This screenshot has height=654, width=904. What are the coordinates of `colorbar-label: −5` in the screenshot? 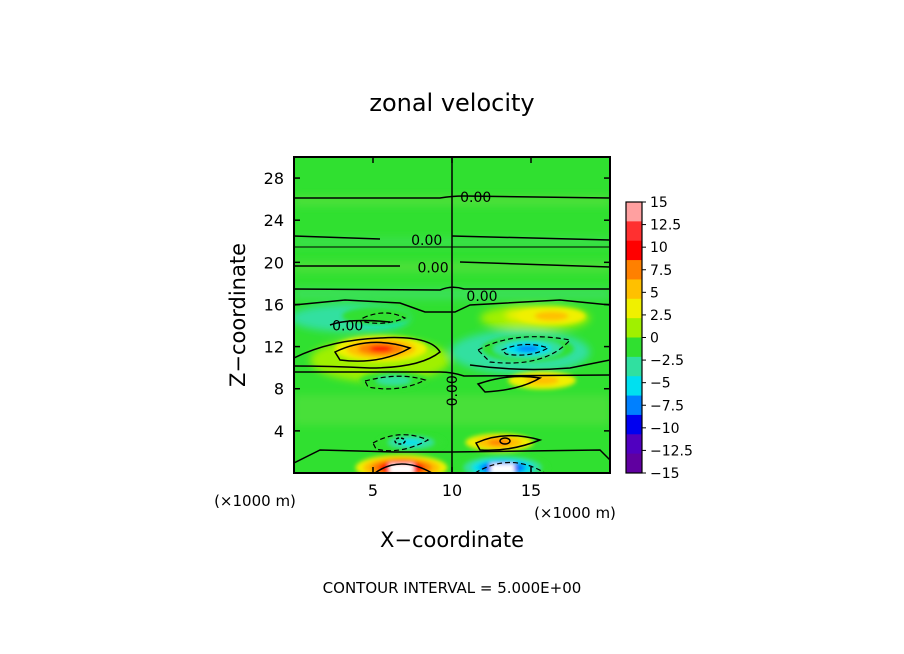 It's located at (660, 384).